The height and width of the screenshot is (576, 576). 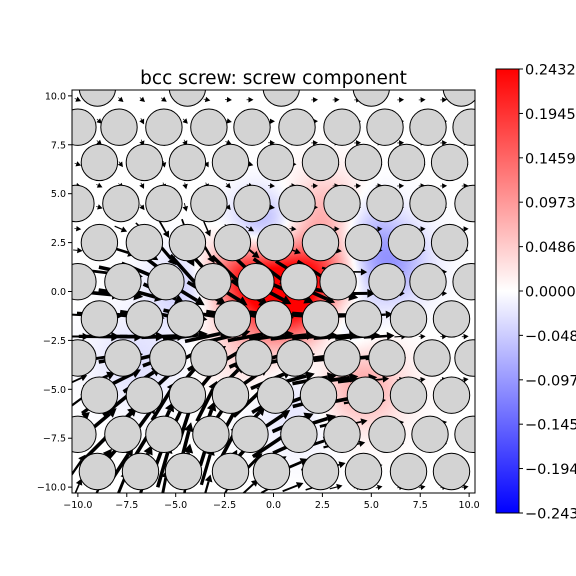 I want to click on y-tick-label: 7.5, so click(x=58, y=145).